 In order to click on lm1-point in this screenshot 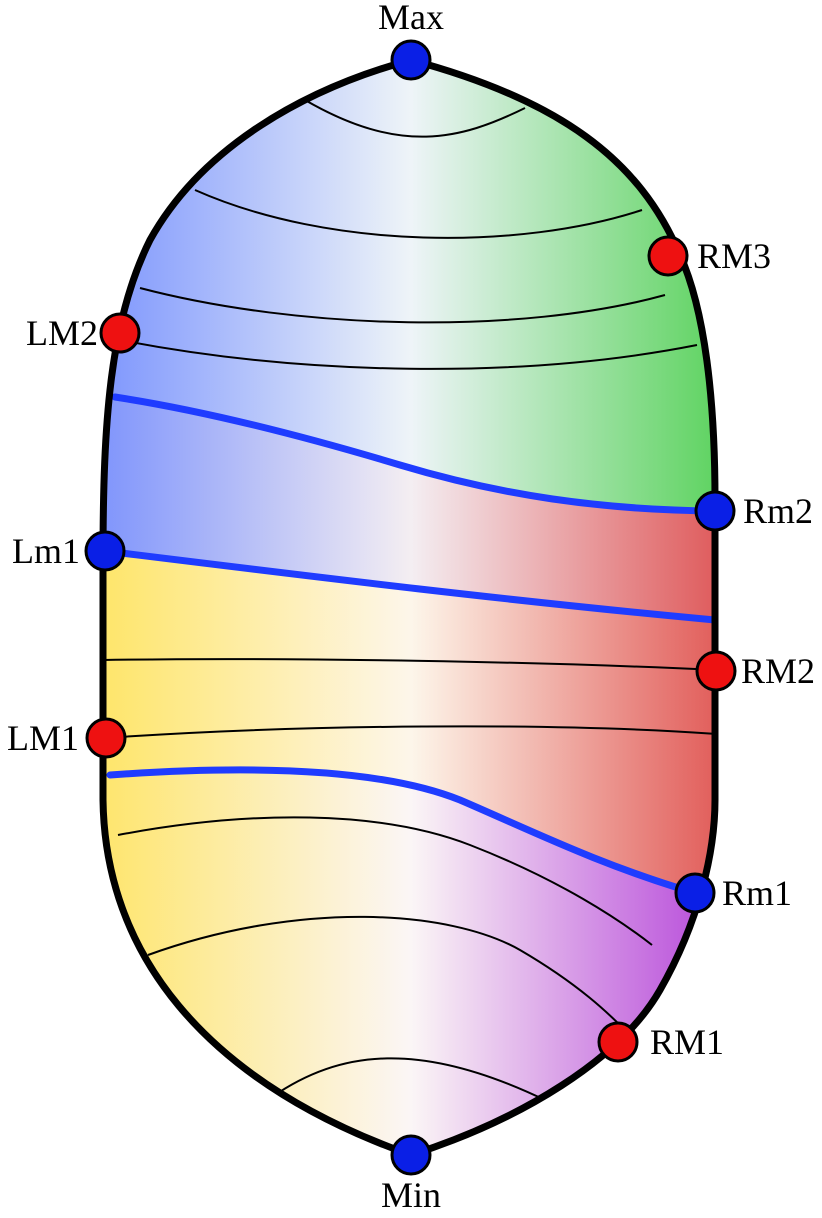, I will do `click(106, 738)`.